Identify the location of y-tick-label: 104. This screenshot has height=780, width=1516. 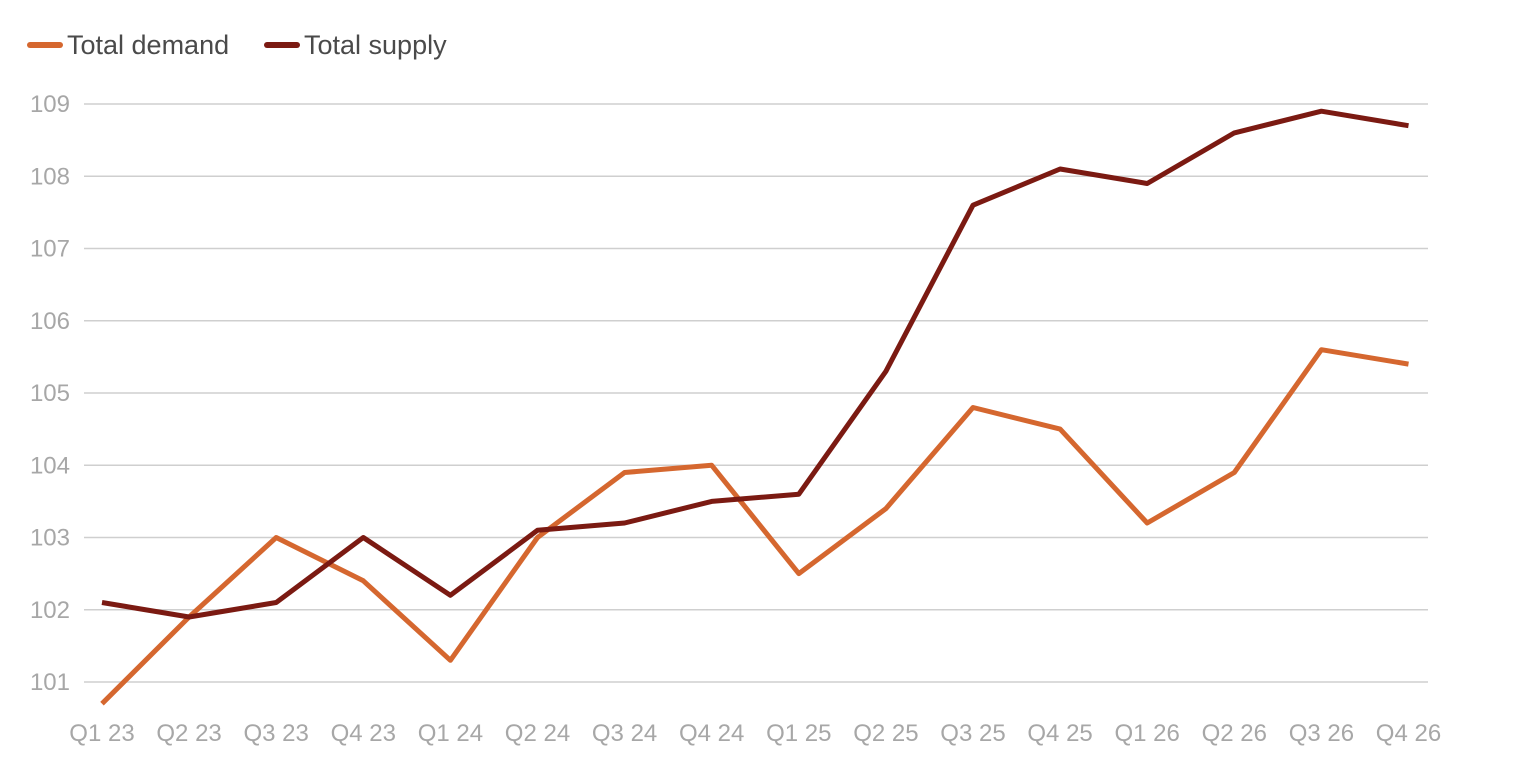
(50, 465).